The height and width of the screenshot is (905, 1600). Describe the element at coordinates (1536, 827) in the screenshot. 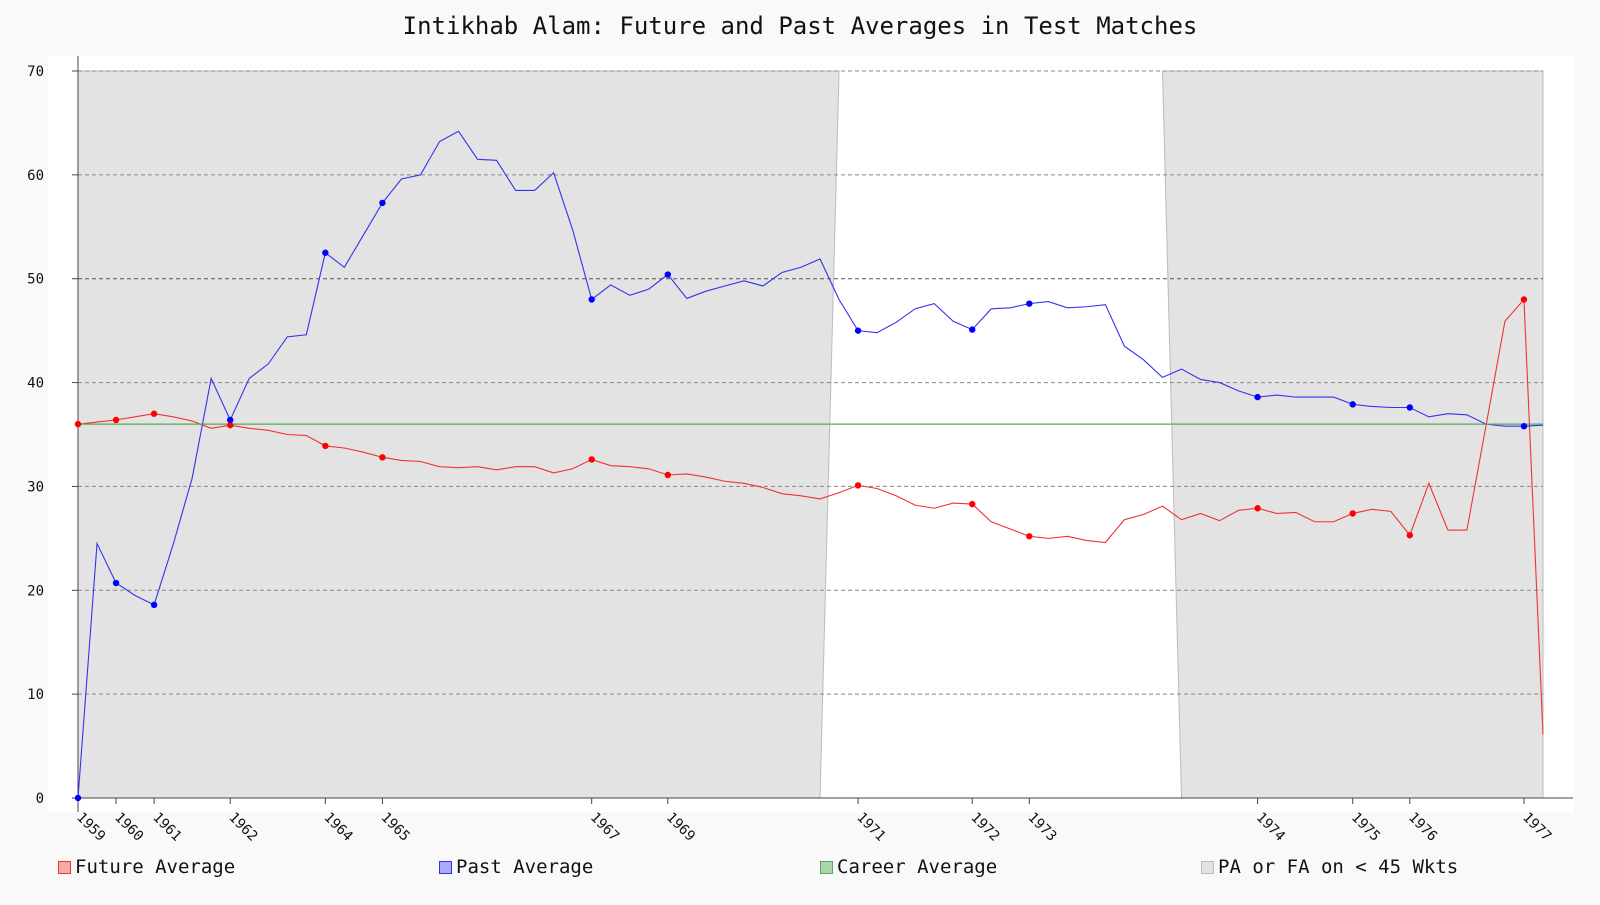

I see `xtick-label-1977: 1977` at that location.